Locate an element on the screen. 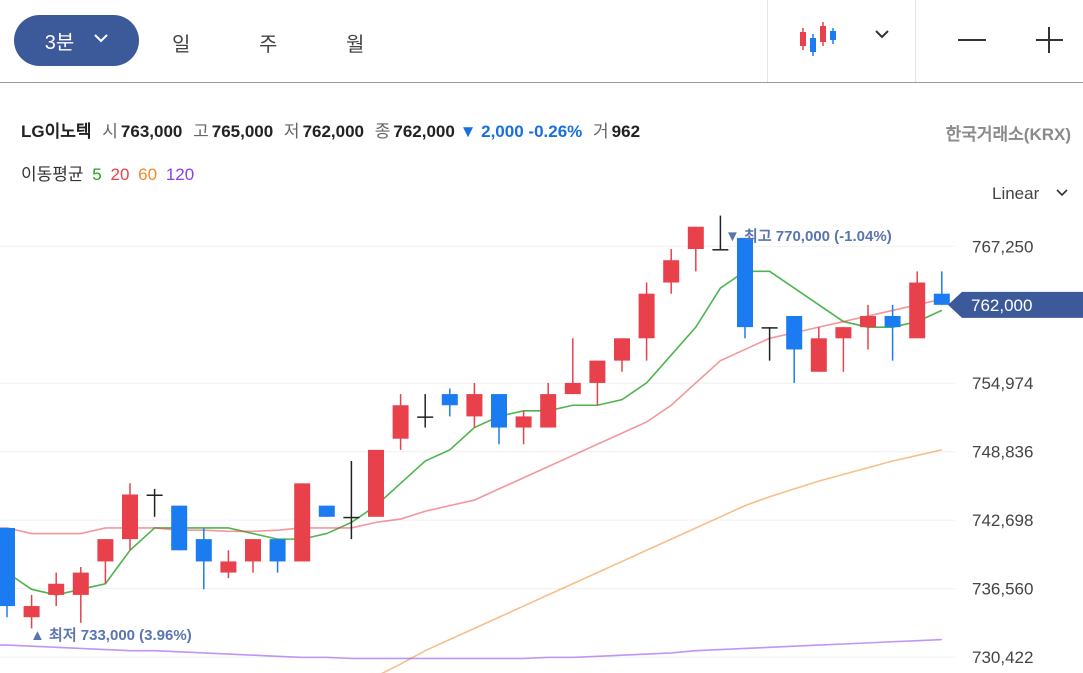  current-price-tag is located at coordinates (1015, 304).